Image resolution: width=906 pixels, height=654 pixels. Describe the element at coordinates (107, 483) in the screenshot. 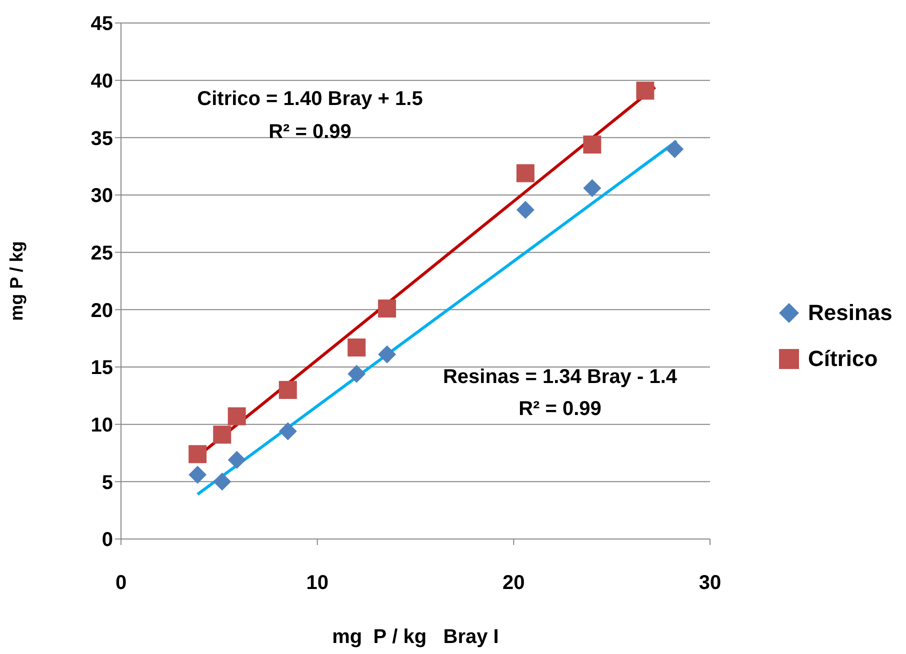

I see `y-tick-label: 5` at that location.